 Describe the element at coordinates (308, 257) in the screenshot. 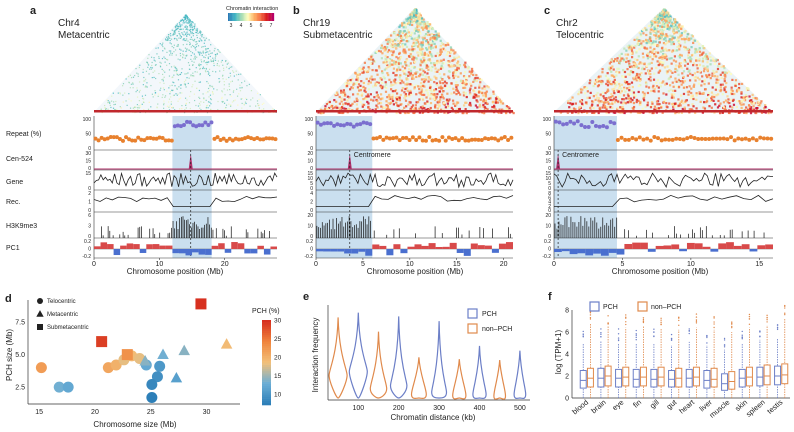

I see `ytick-label: -0.2` at that location.